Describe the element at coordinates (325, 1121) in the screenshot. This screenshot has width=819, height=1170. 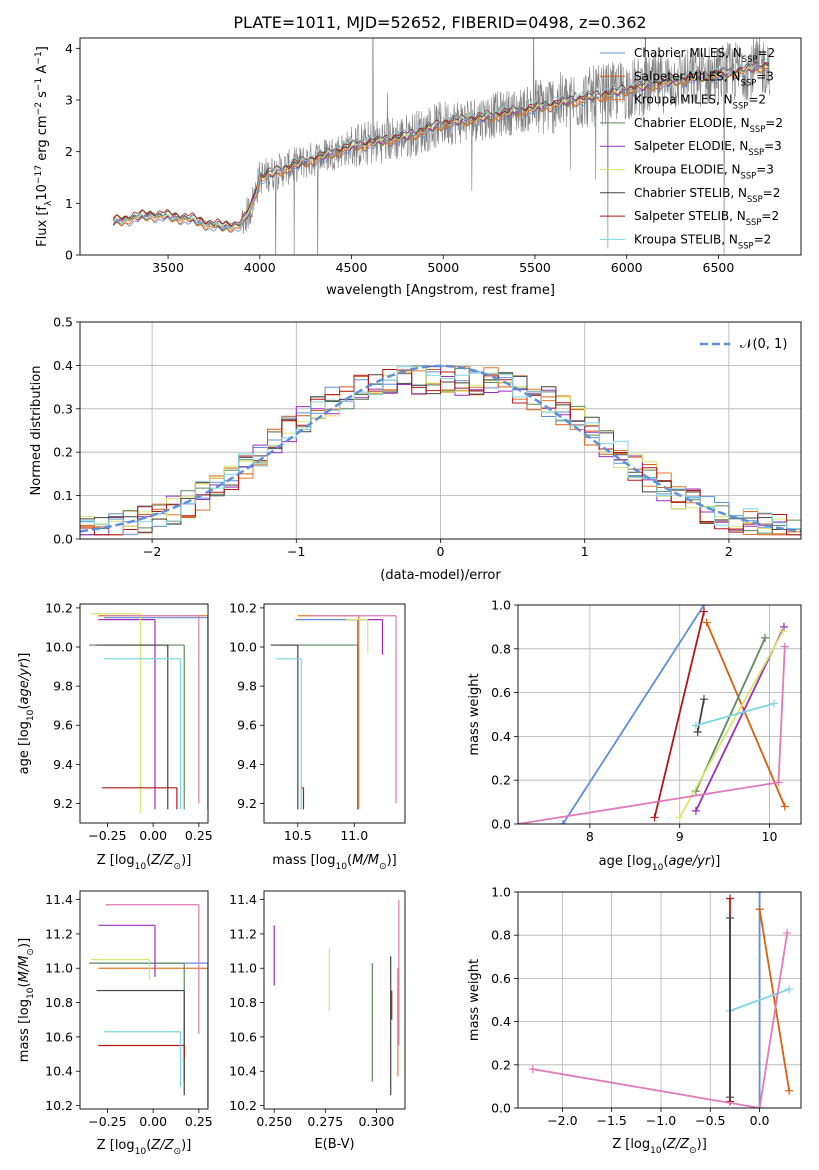
I see `x-tick-label: 0.275` at that location.